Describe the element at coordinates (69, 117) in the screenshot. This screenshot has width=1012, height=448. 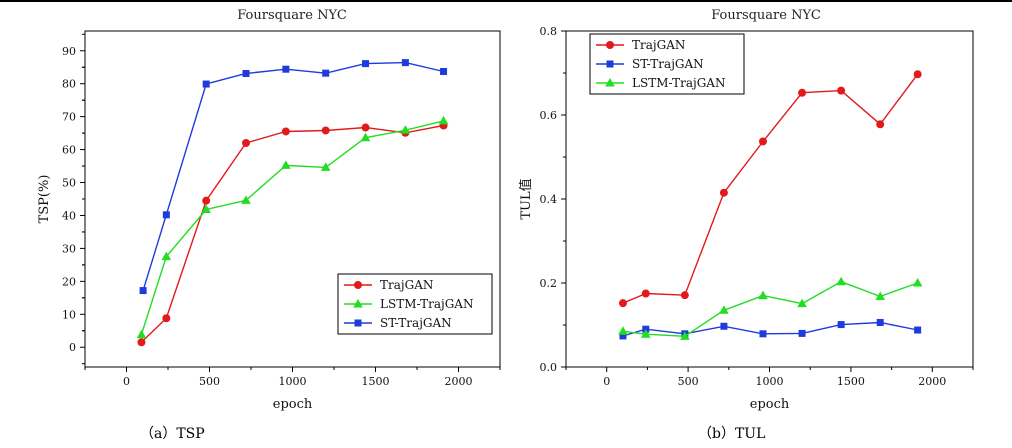
I see `y-tick-label: 70` at that location.